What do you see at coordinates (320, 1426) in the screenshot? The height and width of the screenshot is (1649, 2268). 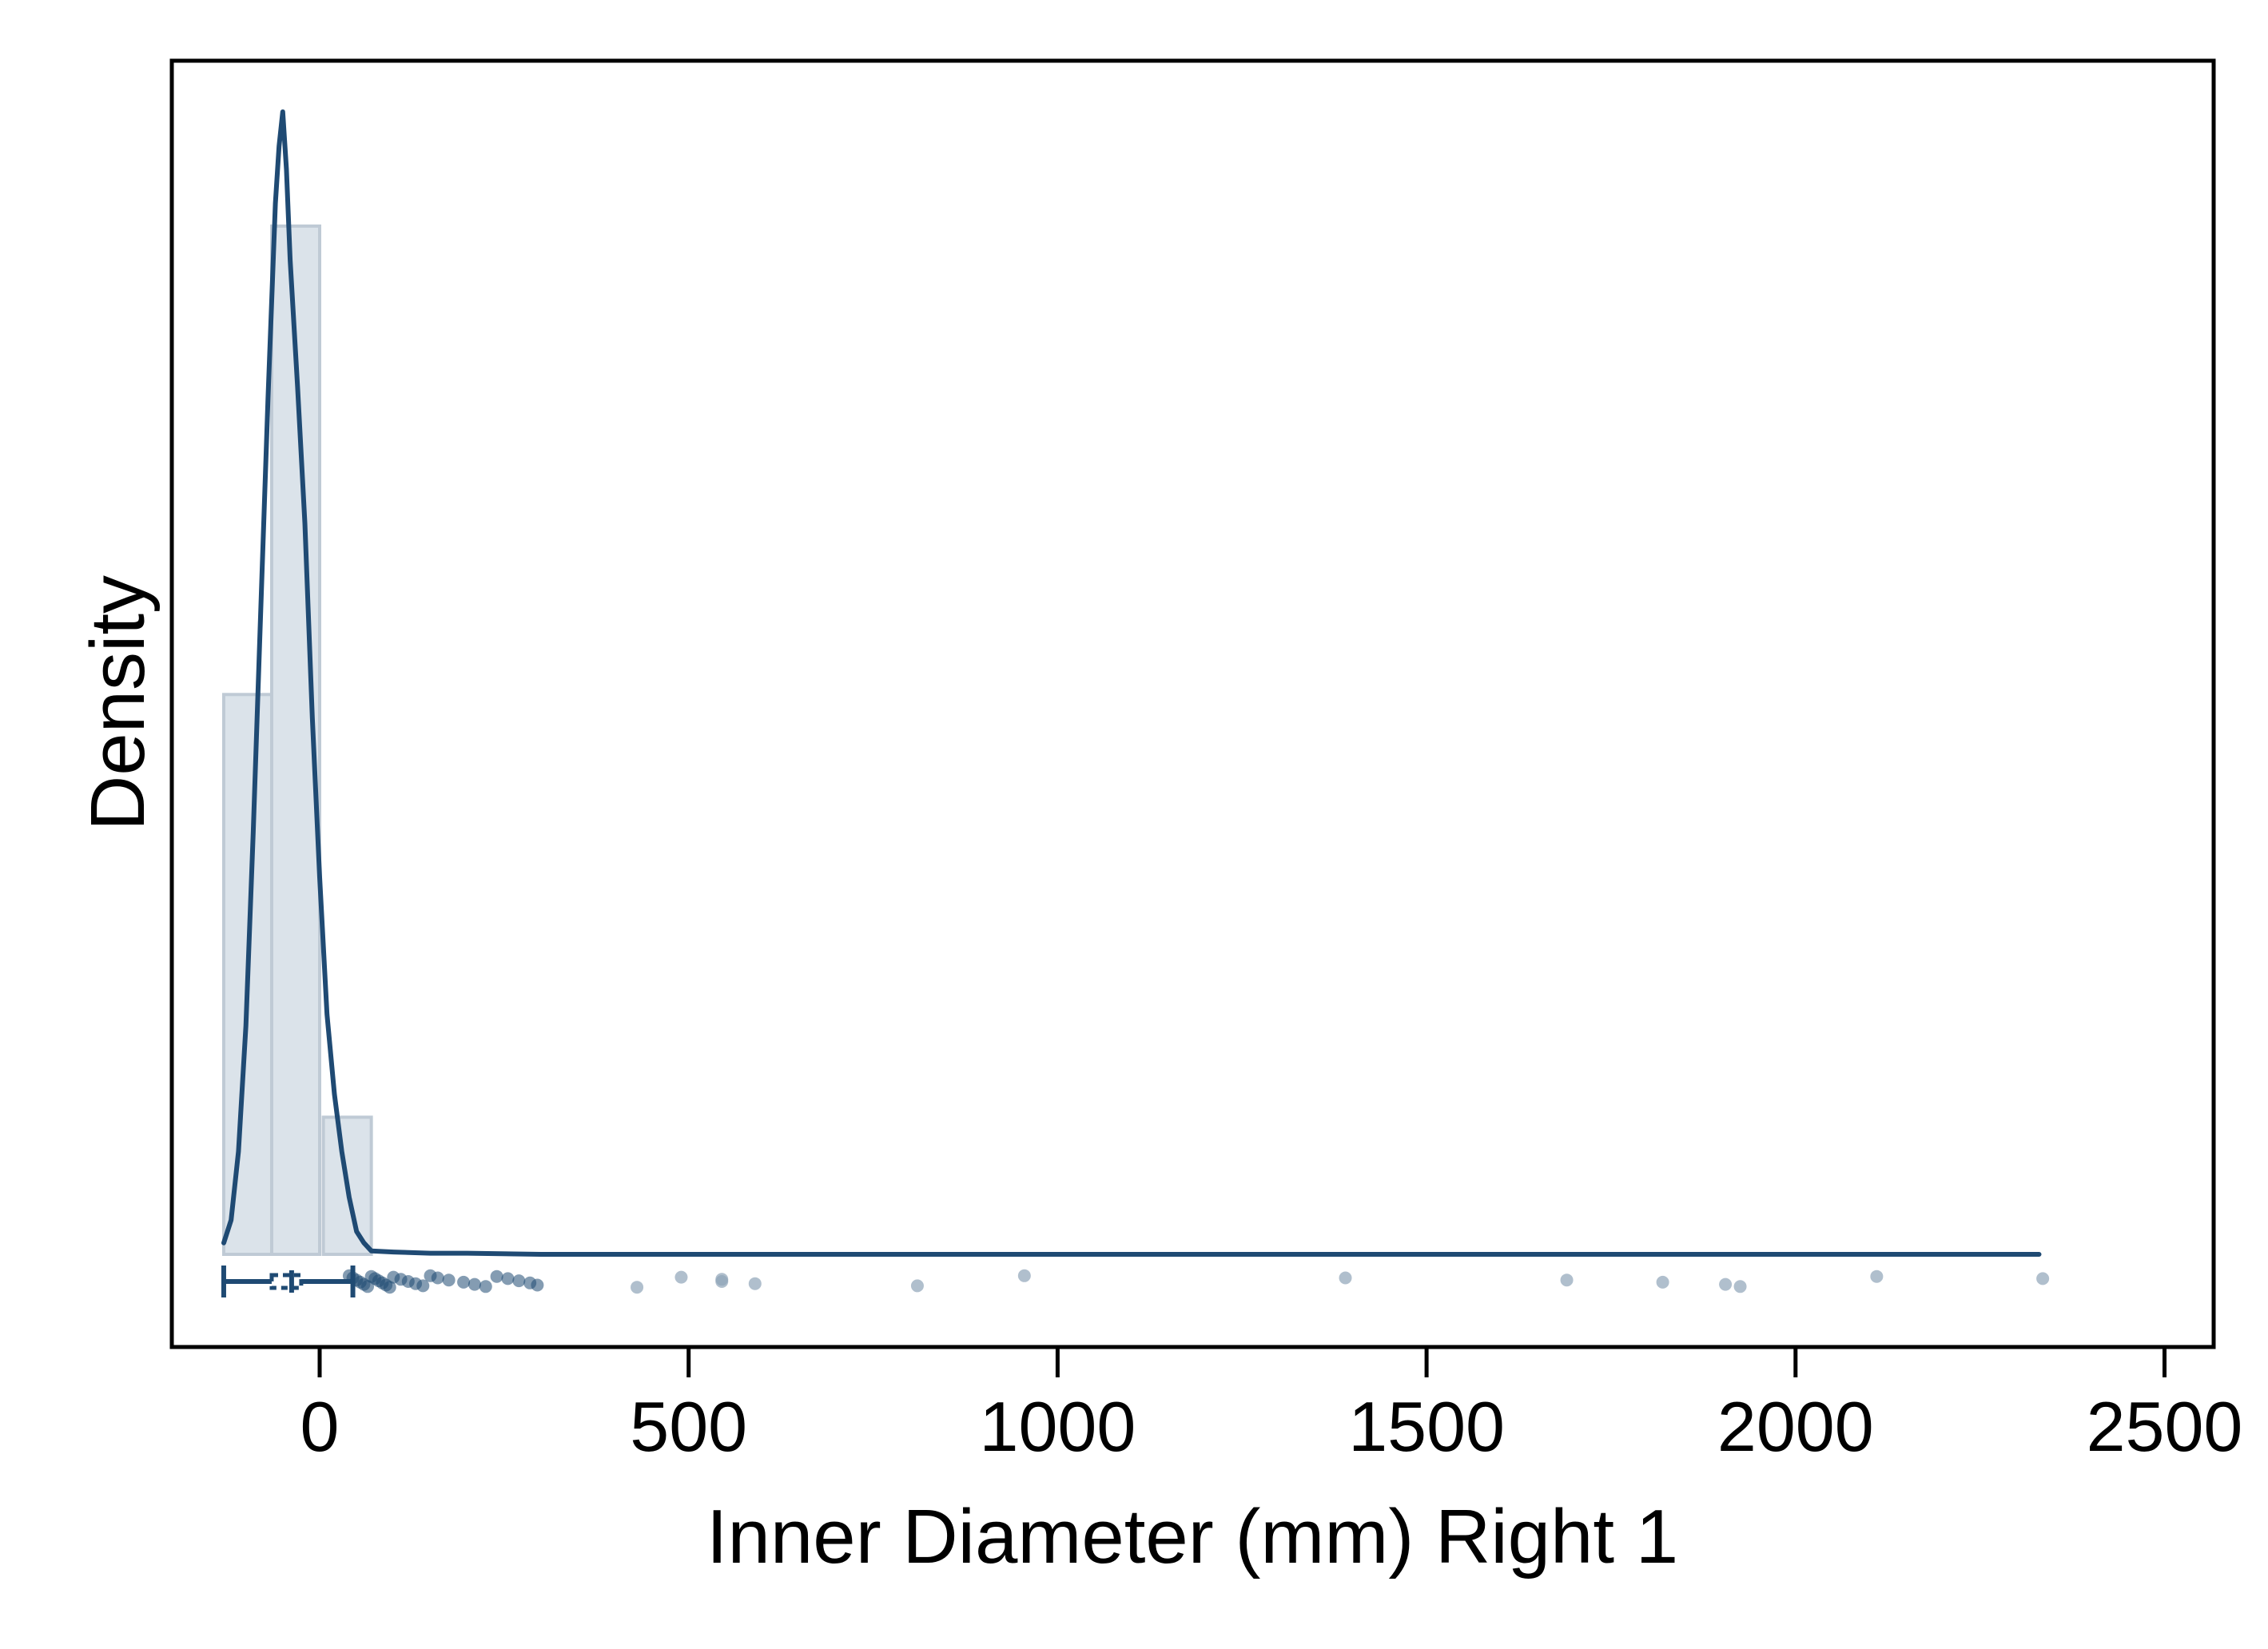 I see `x-tick-label: 0` at bounding box center [320, 1426].